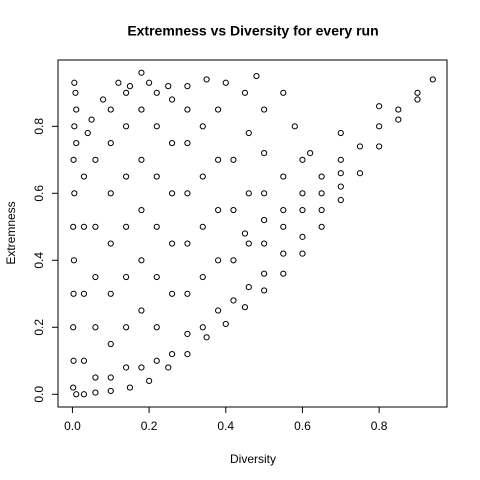 This screenshot has width=480, height=480. What do you see at coordinates (39, 193) in the screenshot?
I see `y-tick-label: 0.6` at bounding box center [39, 193].